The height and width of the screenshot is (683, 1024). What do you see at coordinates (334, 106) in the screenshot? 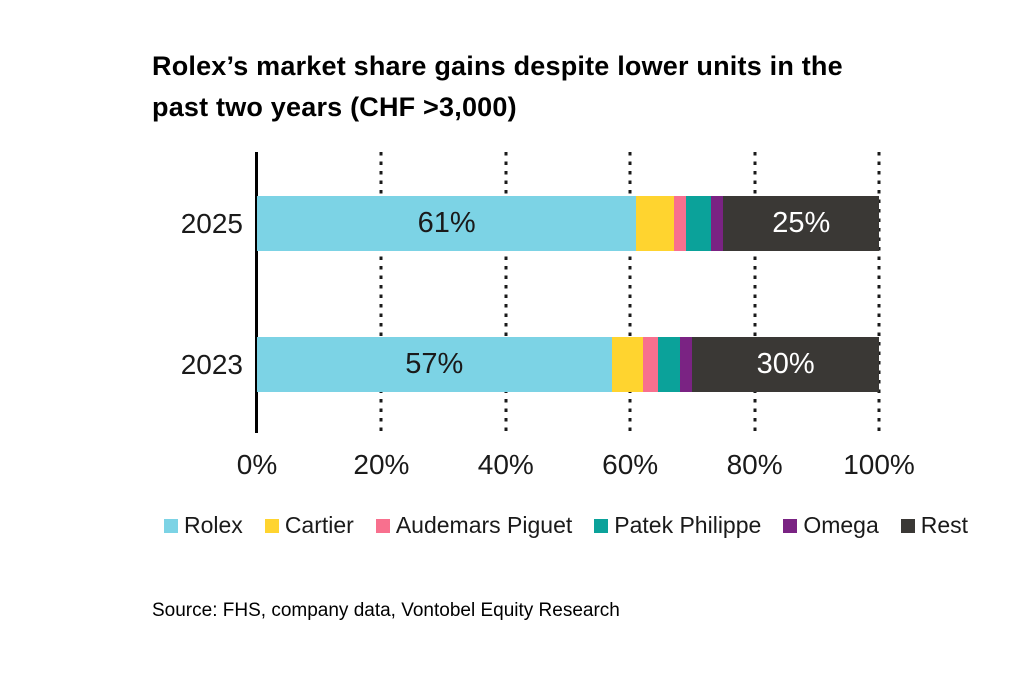
I see `chart-title-line-2: past two years (CHF >3,000)` at bounding box center [334, 106].